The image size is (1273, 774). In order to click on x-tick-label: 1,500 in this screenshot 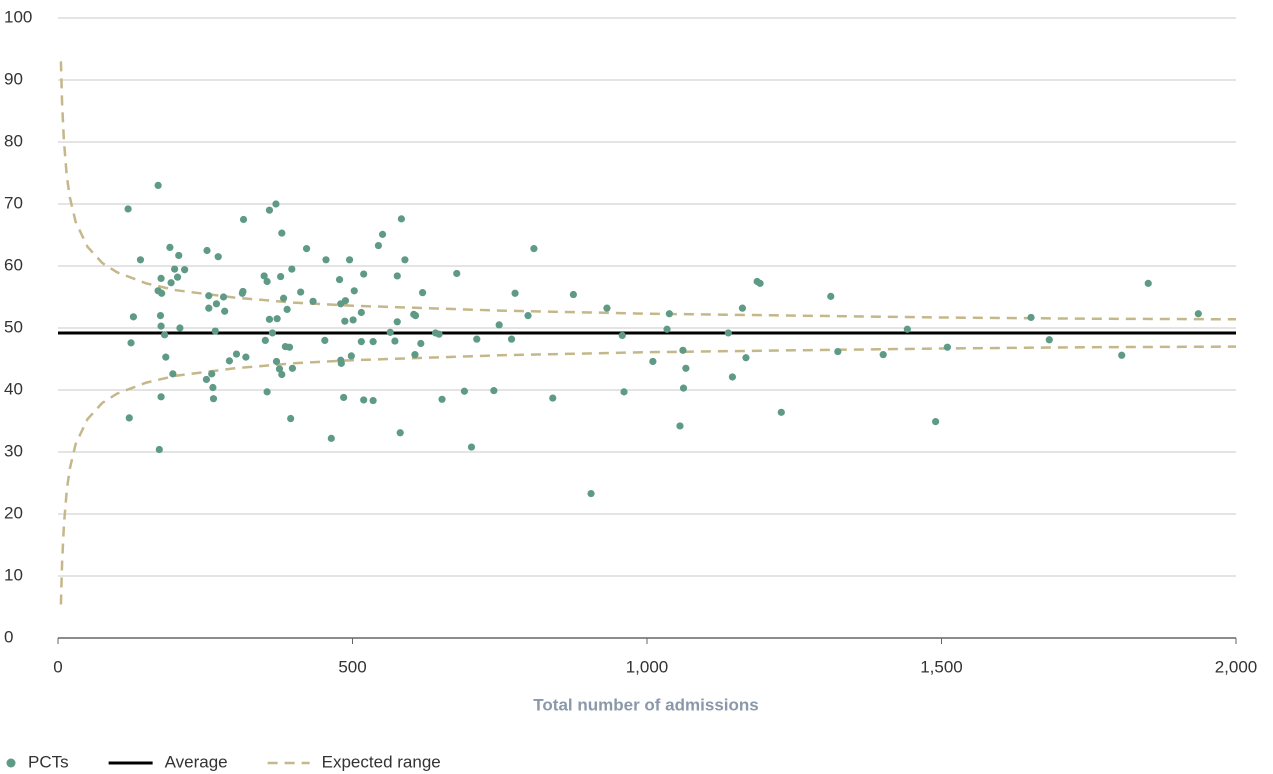, I will do `click(941, 666)`.